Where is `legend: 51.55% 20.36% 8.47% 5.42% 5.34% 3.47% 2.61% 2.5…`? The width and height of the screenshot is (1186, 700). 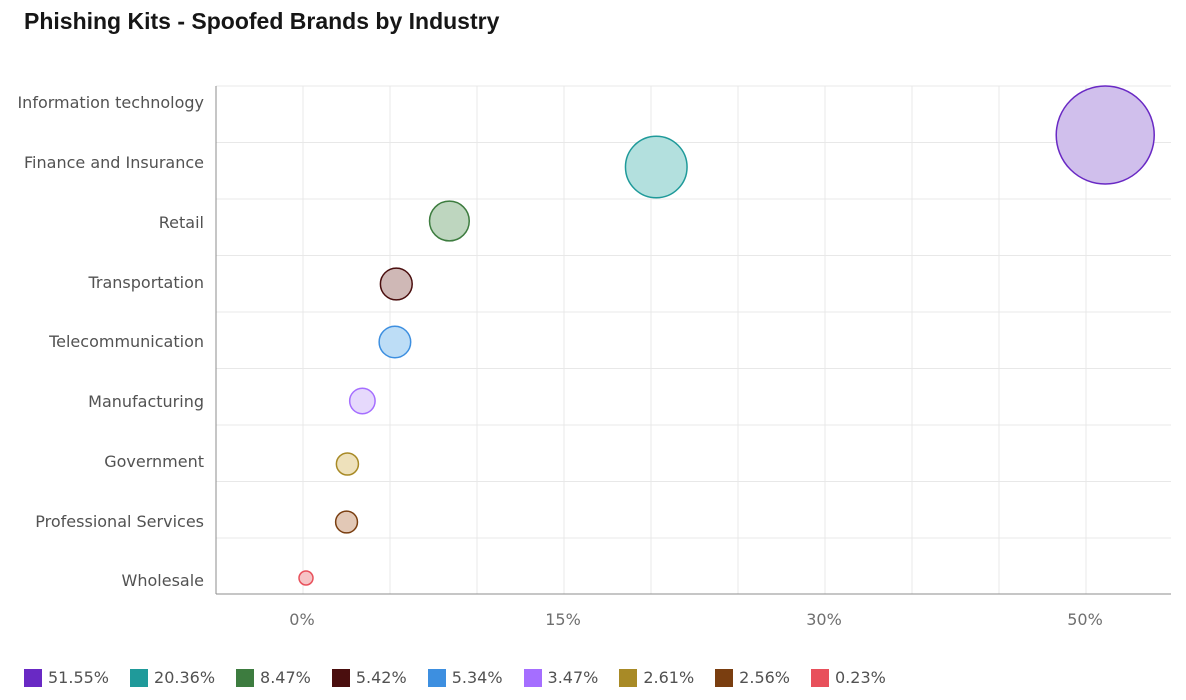 legend: 51.55% 20.36% 8.47% 5.42% 5.34% 3.47% 2.61% 2.5… is located at coordinates (465, 677).